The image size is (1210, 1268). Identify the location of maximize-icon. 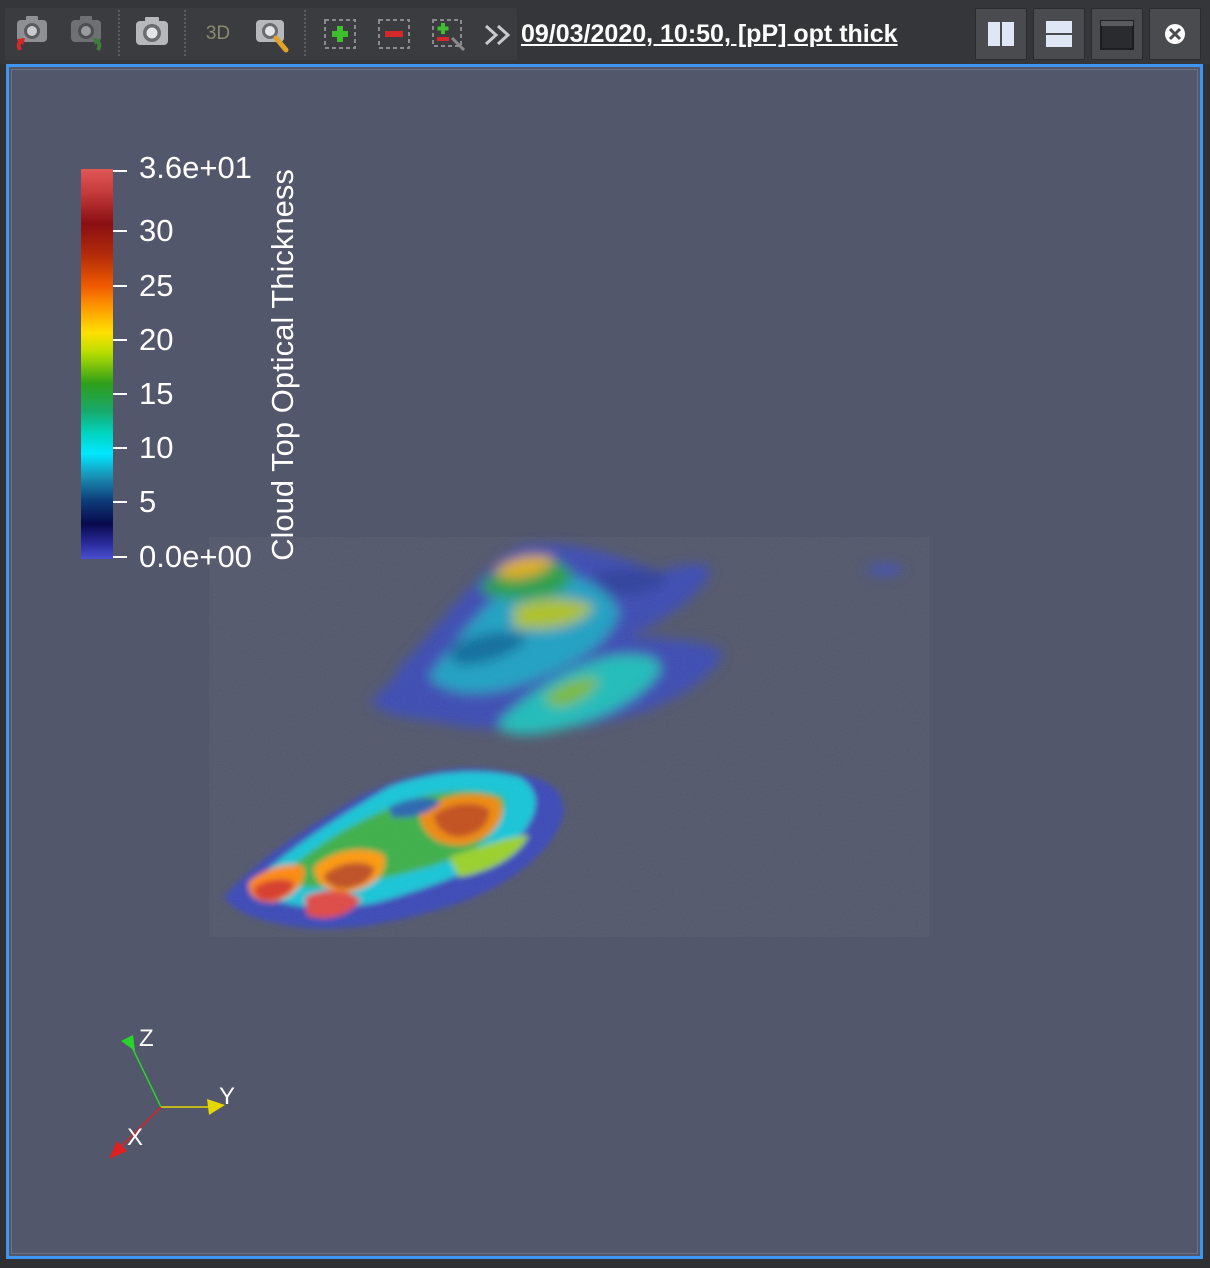
(1117, 35).